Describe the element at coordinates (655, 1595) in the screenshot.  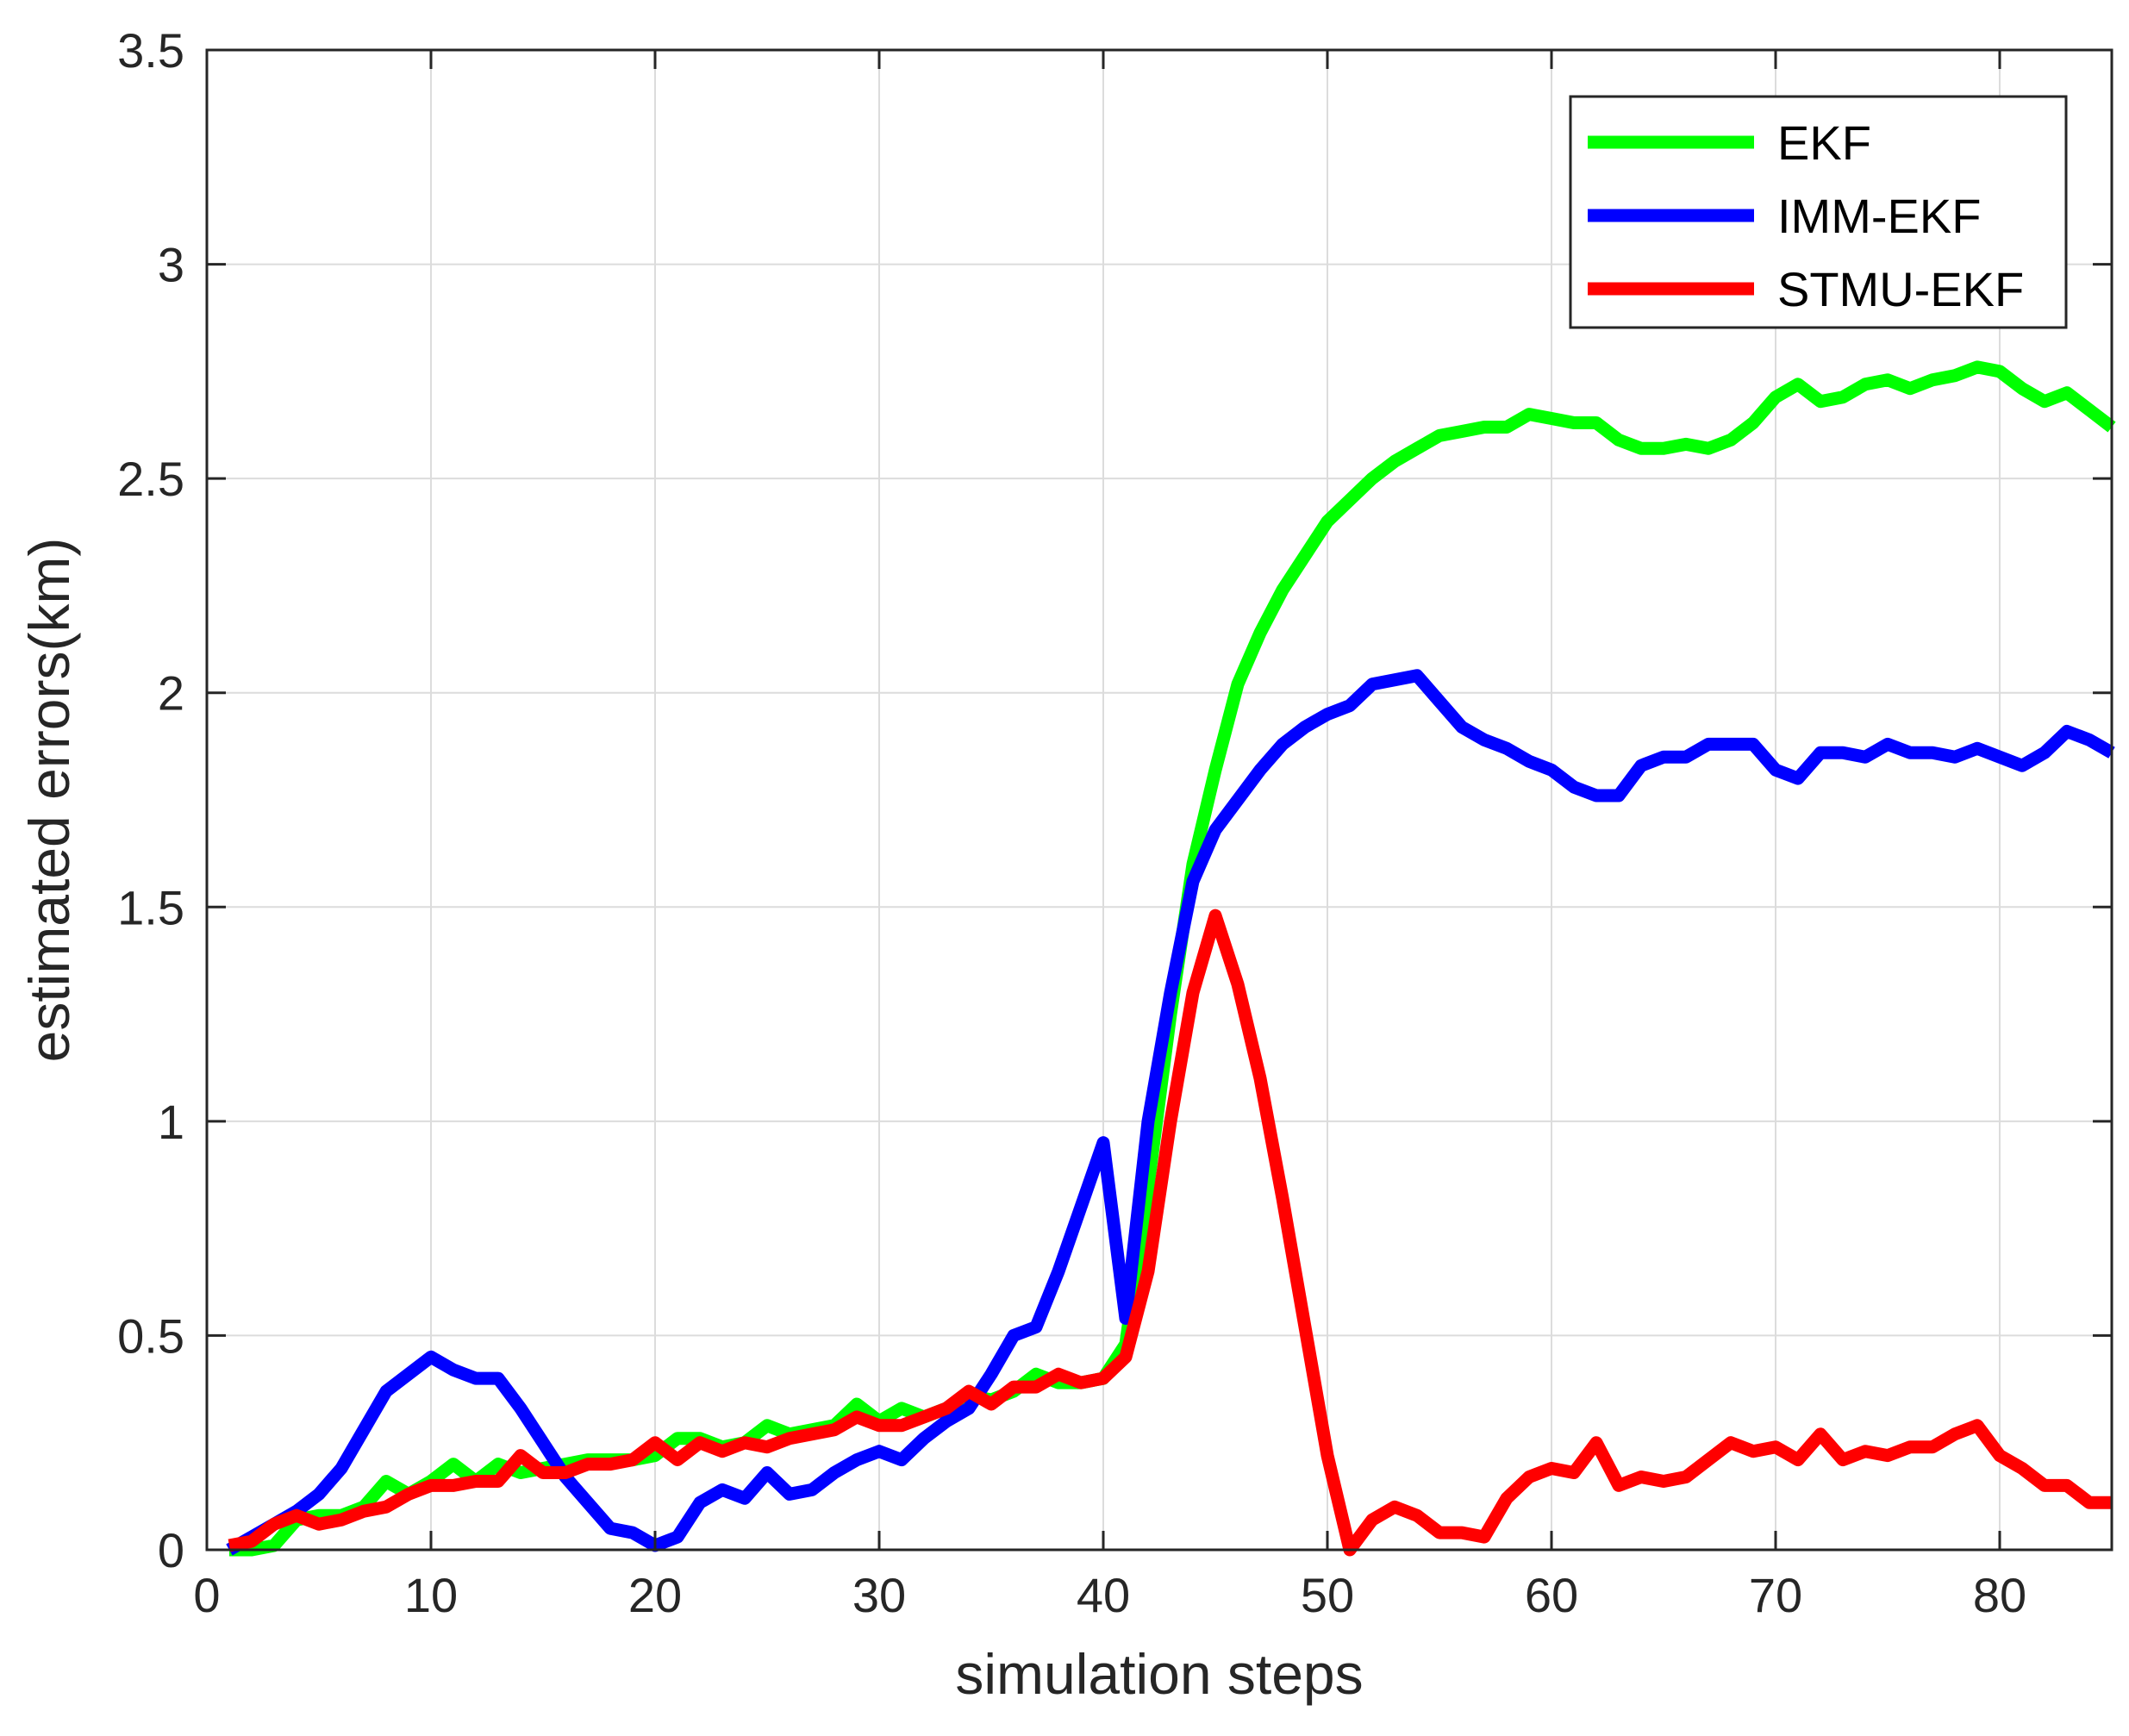
I see `x-tick-label: 20` at that location.